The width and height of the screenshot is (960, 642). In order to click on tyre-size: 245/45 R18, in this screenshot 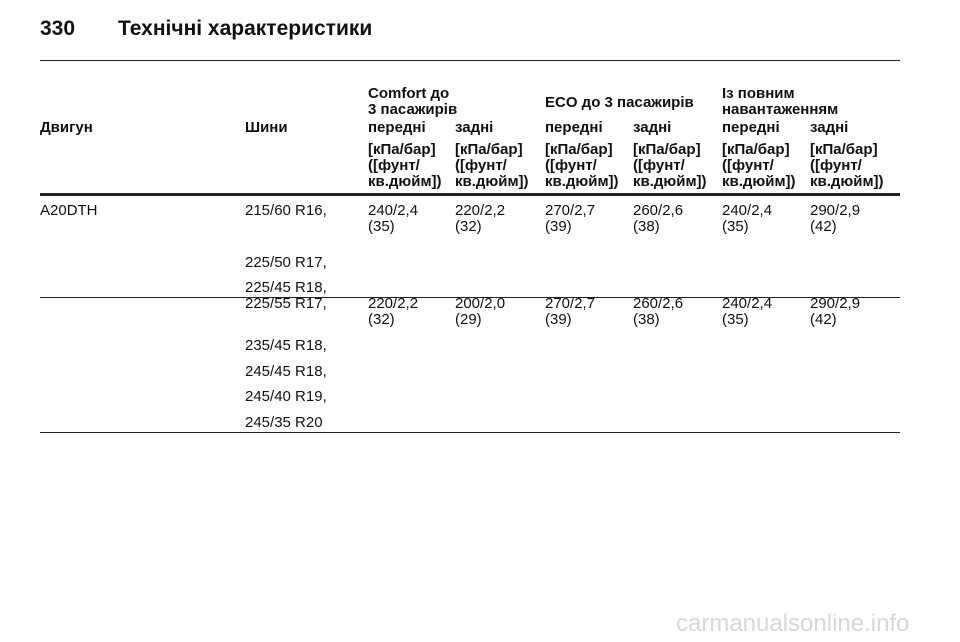, I will do `click(286, 371)`.